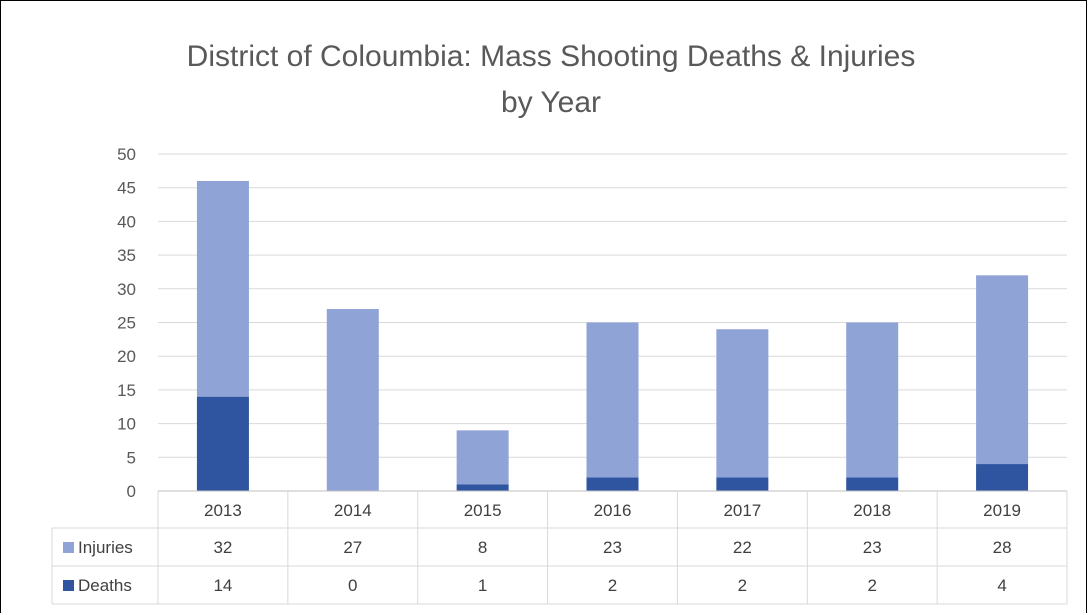 This screenshot has height=615, width=1089. Describe the element at coordinates (482, 487) in the screenshot. I see `bar-deaths-2015` at that location.